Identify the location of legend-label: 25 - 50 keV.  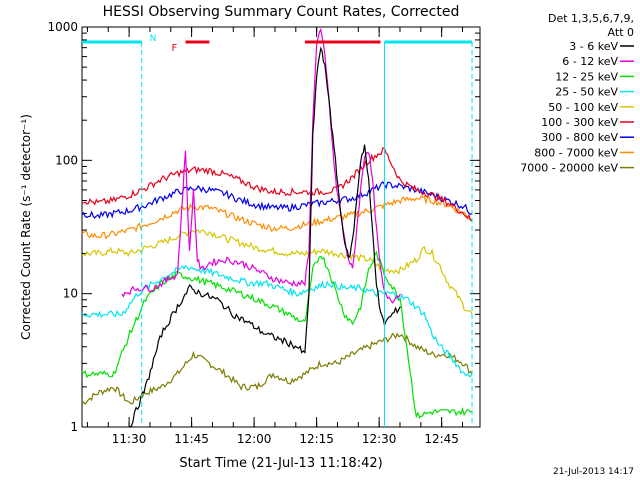
(586, 92).